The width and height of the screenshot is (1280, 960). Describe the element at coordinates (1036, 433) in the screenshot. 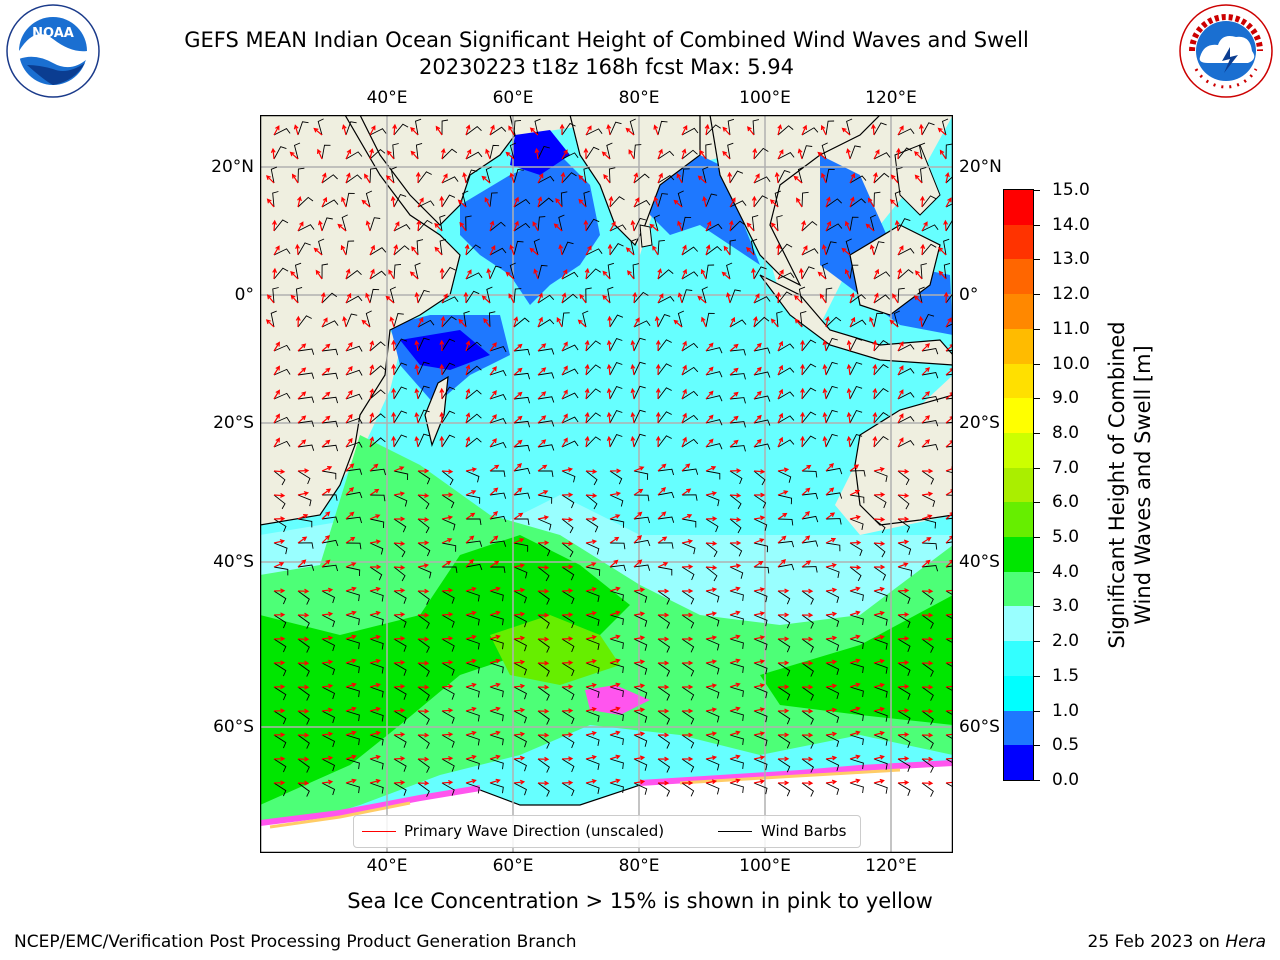

I see `colorbar-tick` at that location.